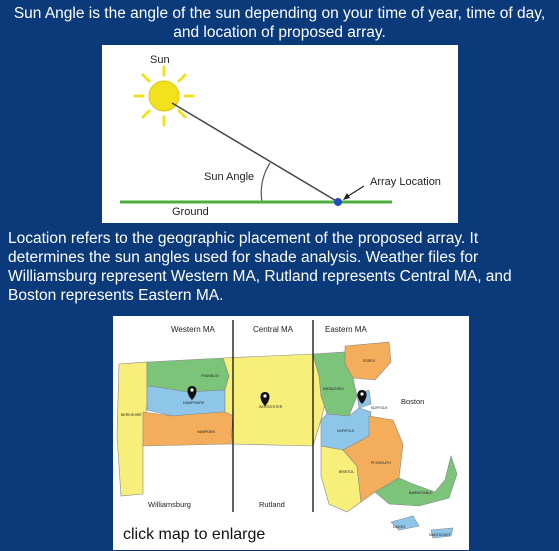  I want to click on array-location-dot, so click(338, 202).